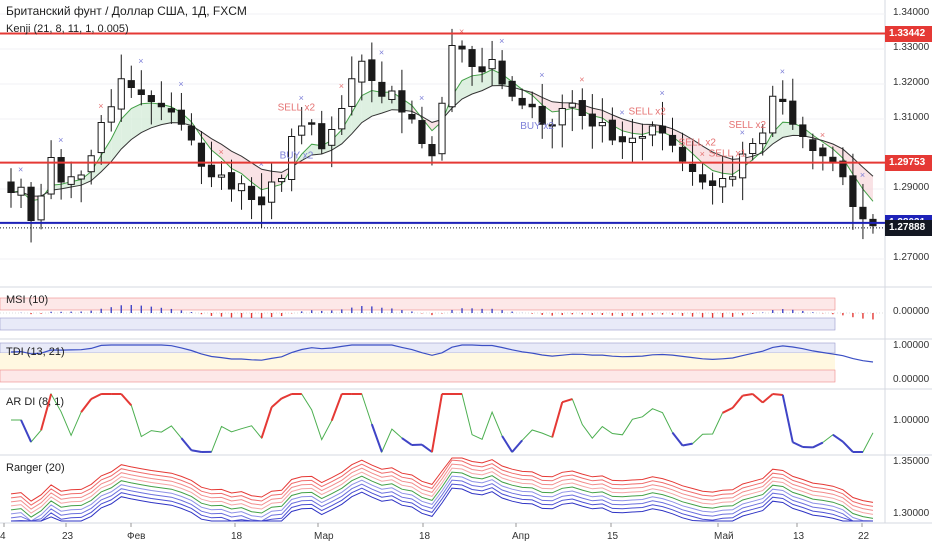 The height and width of the screenshot is (550, 932). Describe the element at coordinates (67, 29) in the screenshot. I see `kenji-indicator-label: Kenji (21, 8, 11, 1, 0.005)` at that location.